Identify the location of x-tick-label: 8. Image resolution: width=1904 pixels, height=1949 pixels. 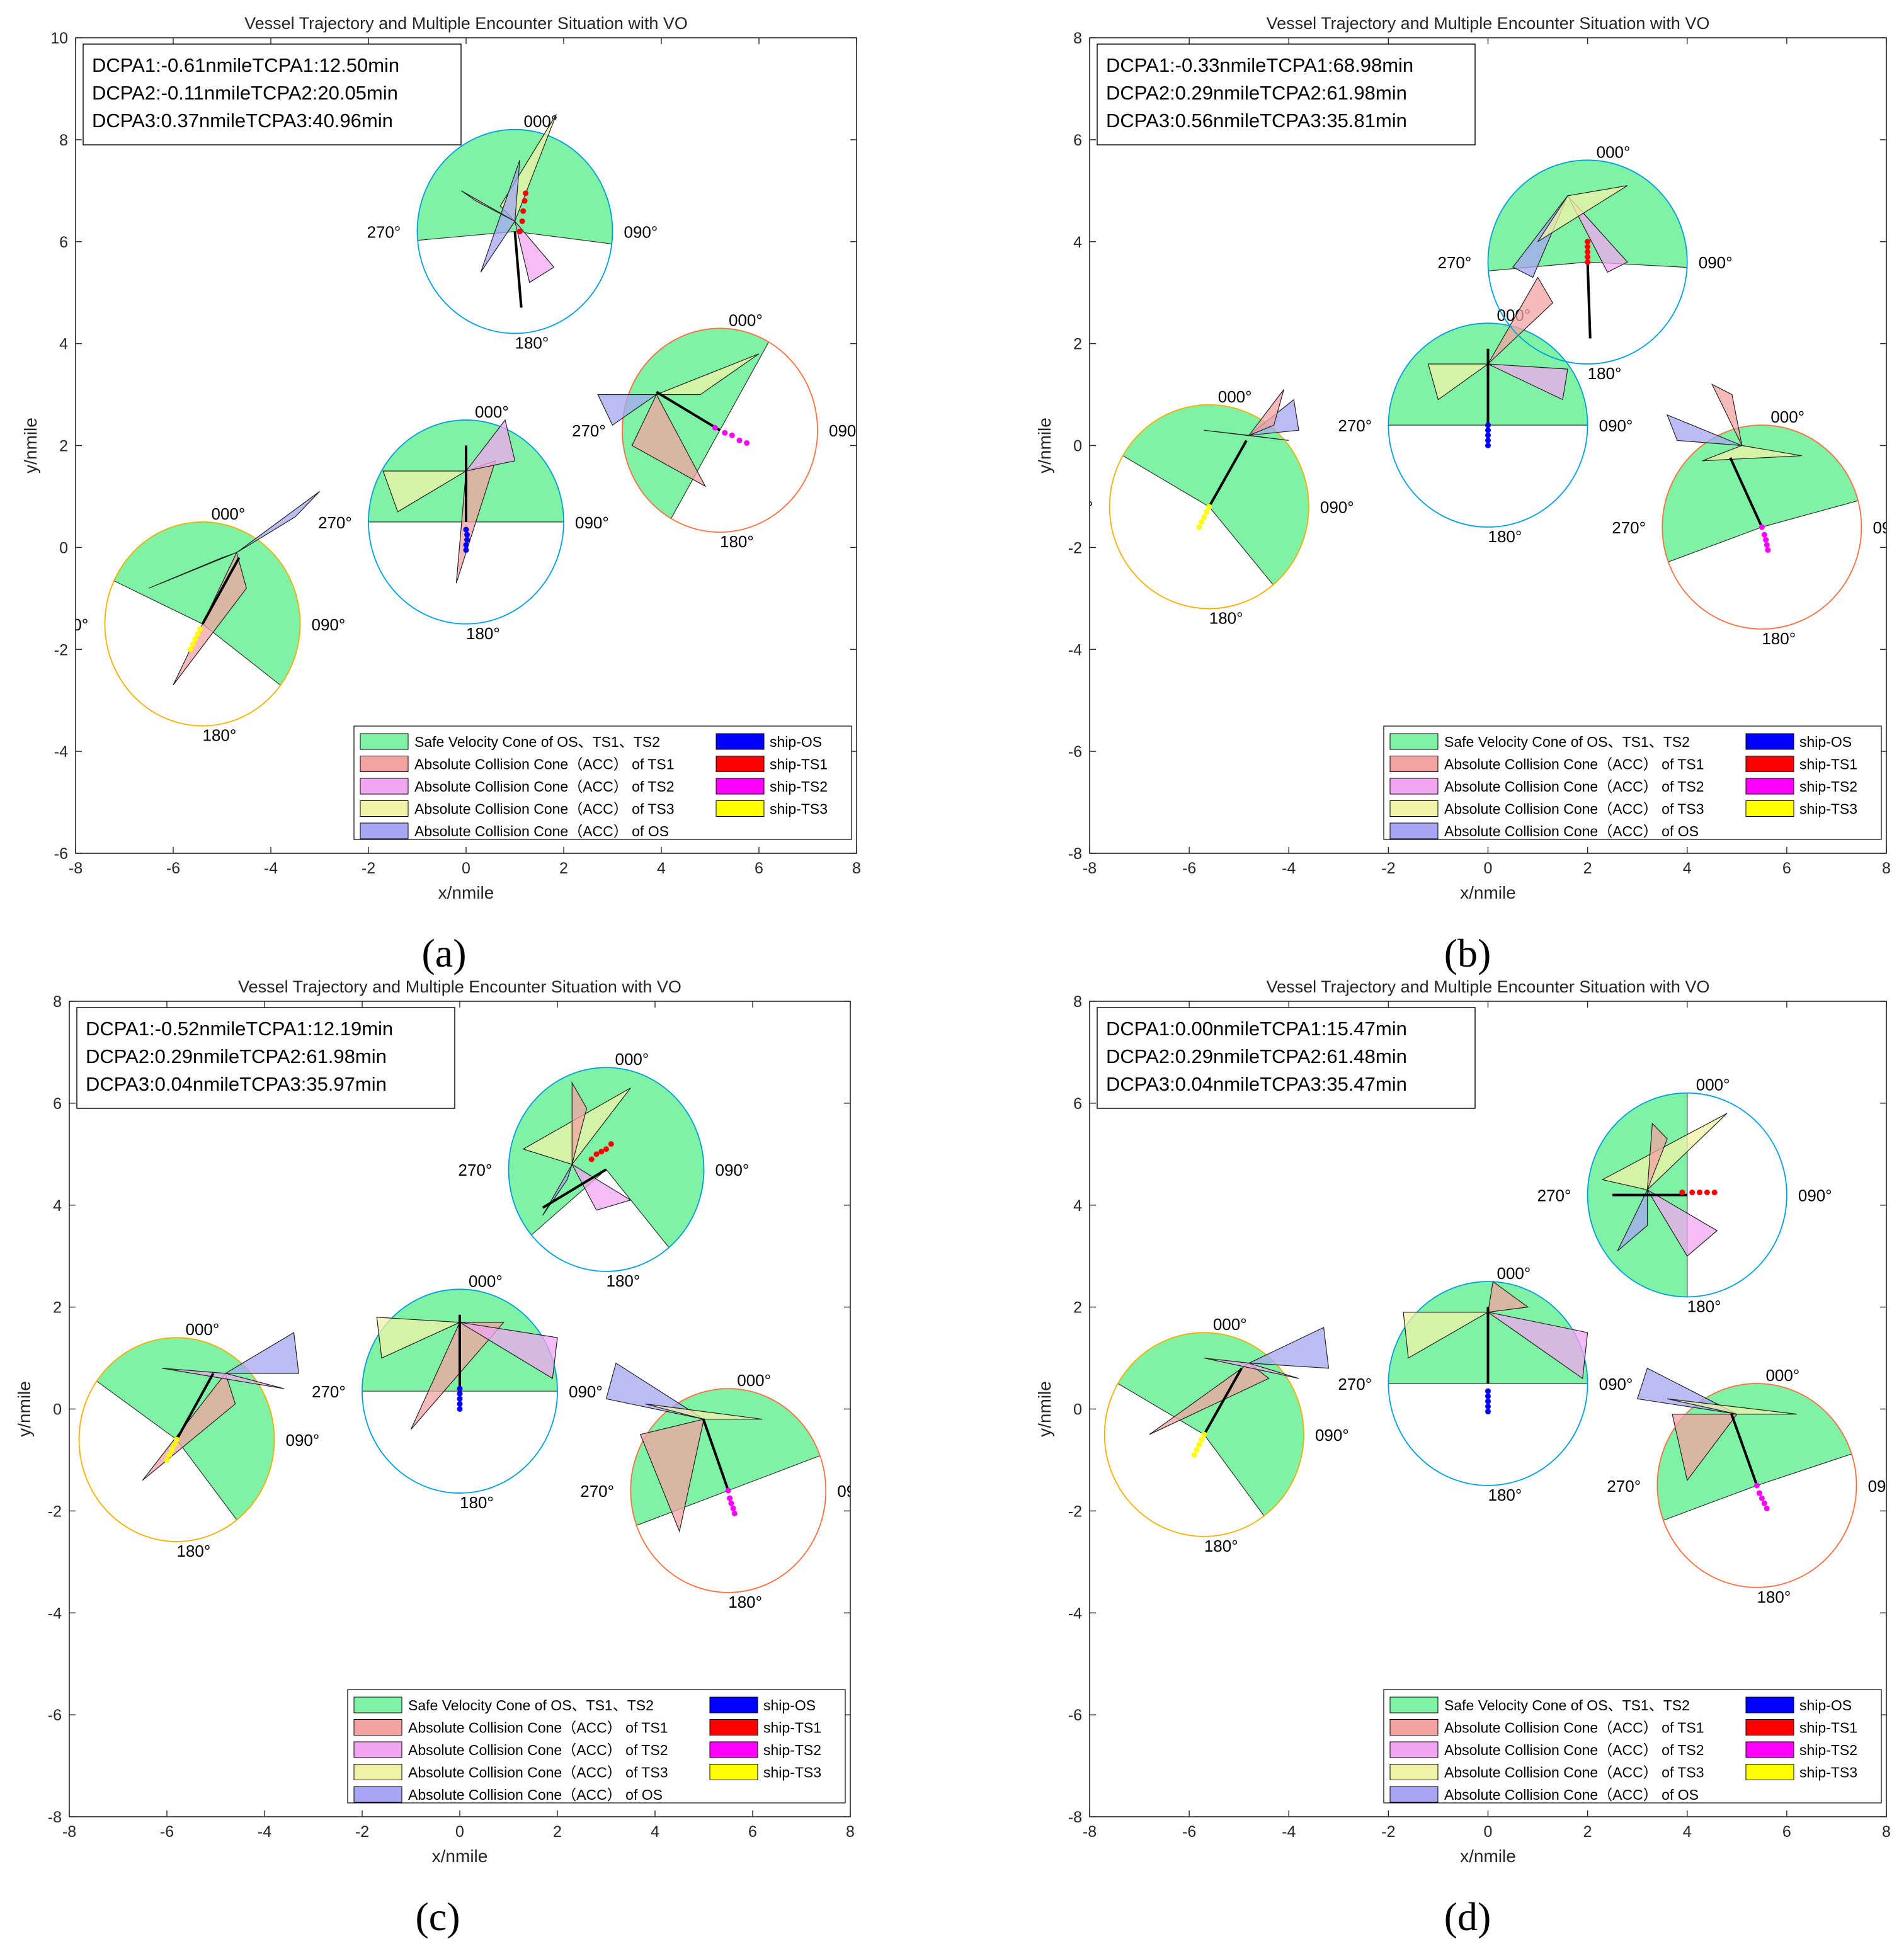
(856, 868).